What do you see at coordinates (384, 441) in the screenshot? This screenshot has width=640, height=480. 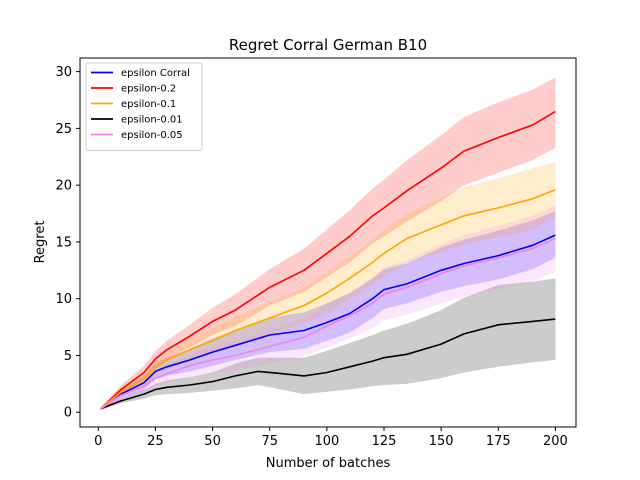 I see `x-tick-label: 125` at bounding box center [384, 441].